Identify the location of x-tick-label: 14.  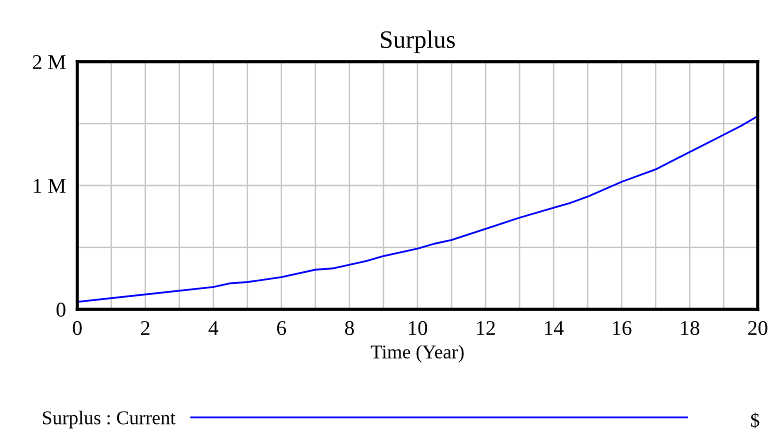
(554, 328).